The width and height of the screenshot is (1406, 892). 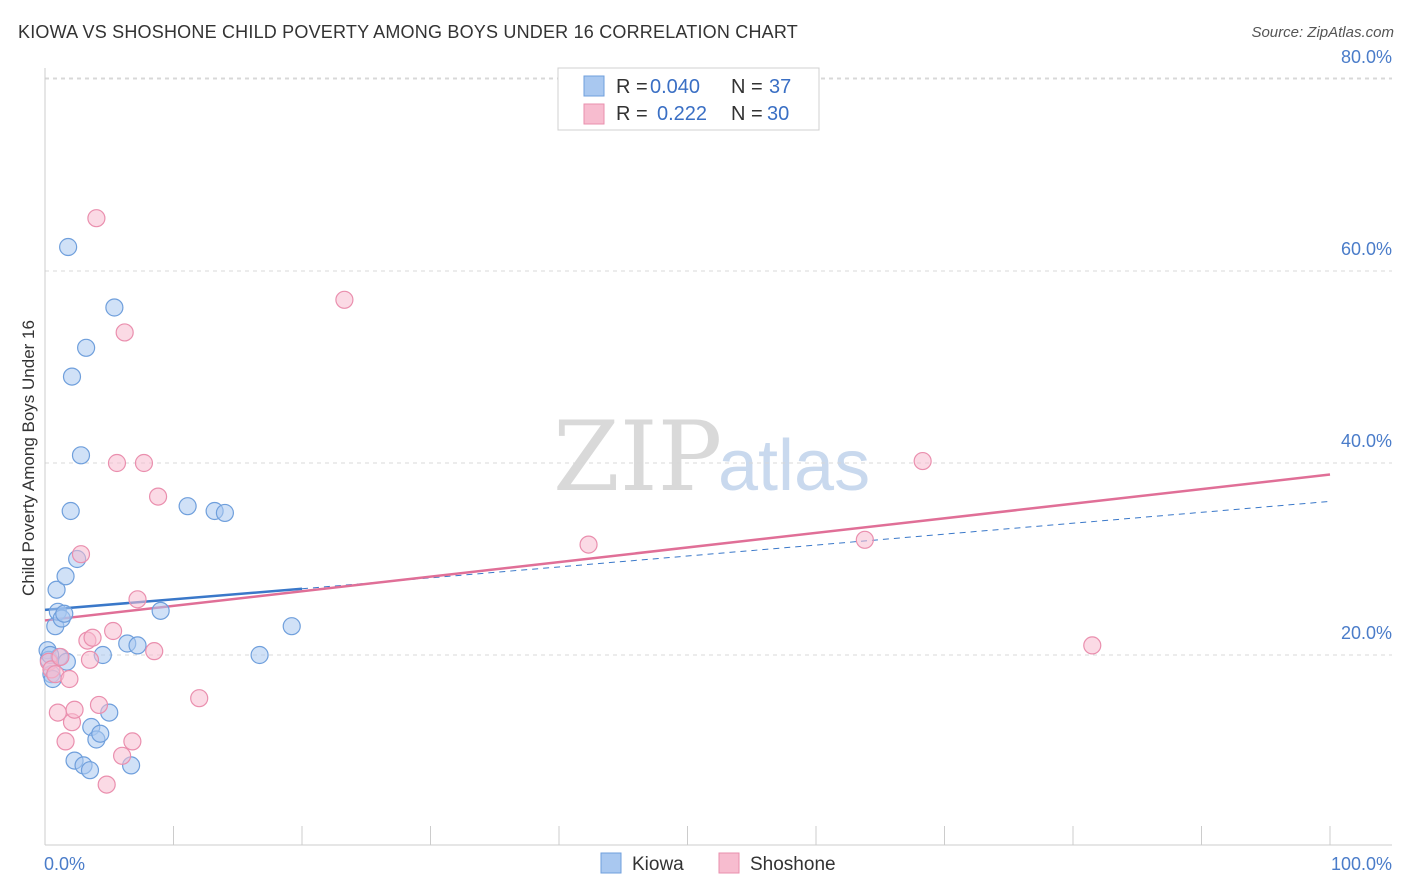 What do you see at coordinates (594, 114) in the screenshot?
I see `legend-swatch-shoshone` at bounding box center [594, 114].